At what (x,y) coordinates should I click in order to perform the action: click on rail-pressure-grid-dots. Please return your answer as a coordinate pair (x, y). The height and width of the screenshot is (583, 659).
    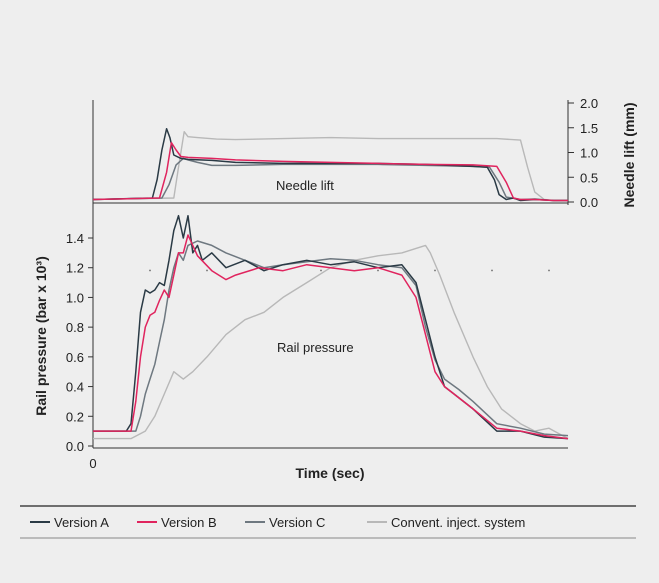
    Looking at the image, I should click on (349, 270).